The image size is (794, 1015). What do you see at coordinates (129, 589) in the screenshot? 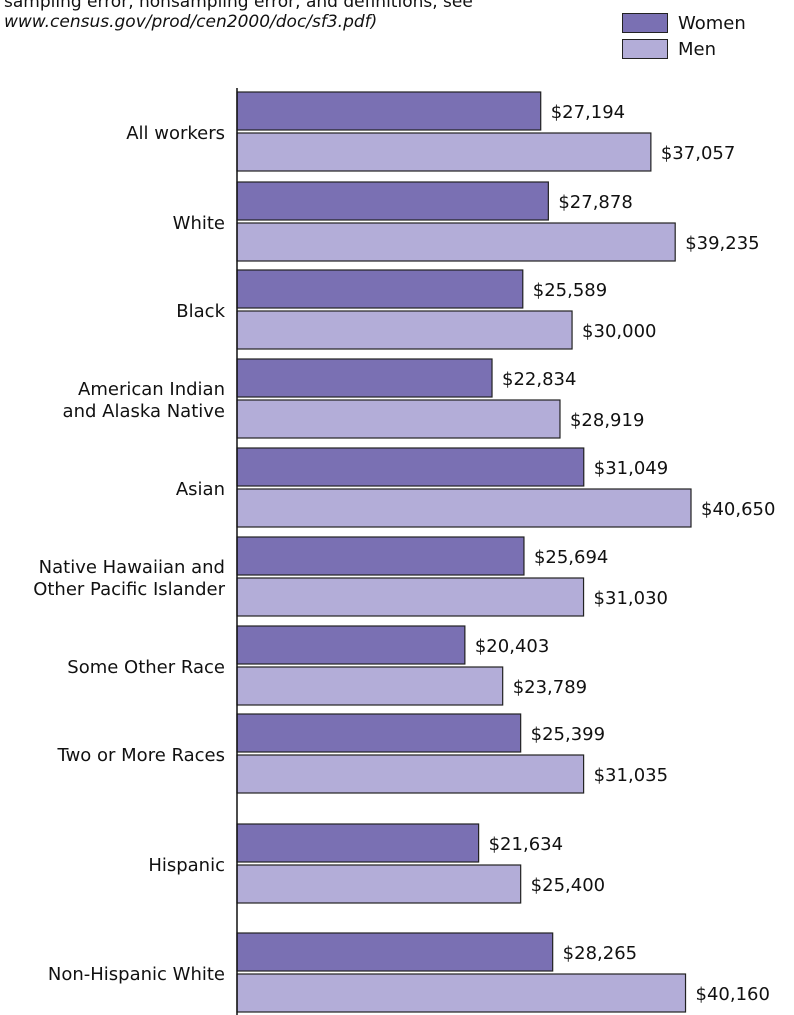
I see `category-label-native-hawaiian-and-other-pacific-islander-line2: Other Pacific Islander` at bounding box center [129, 589].